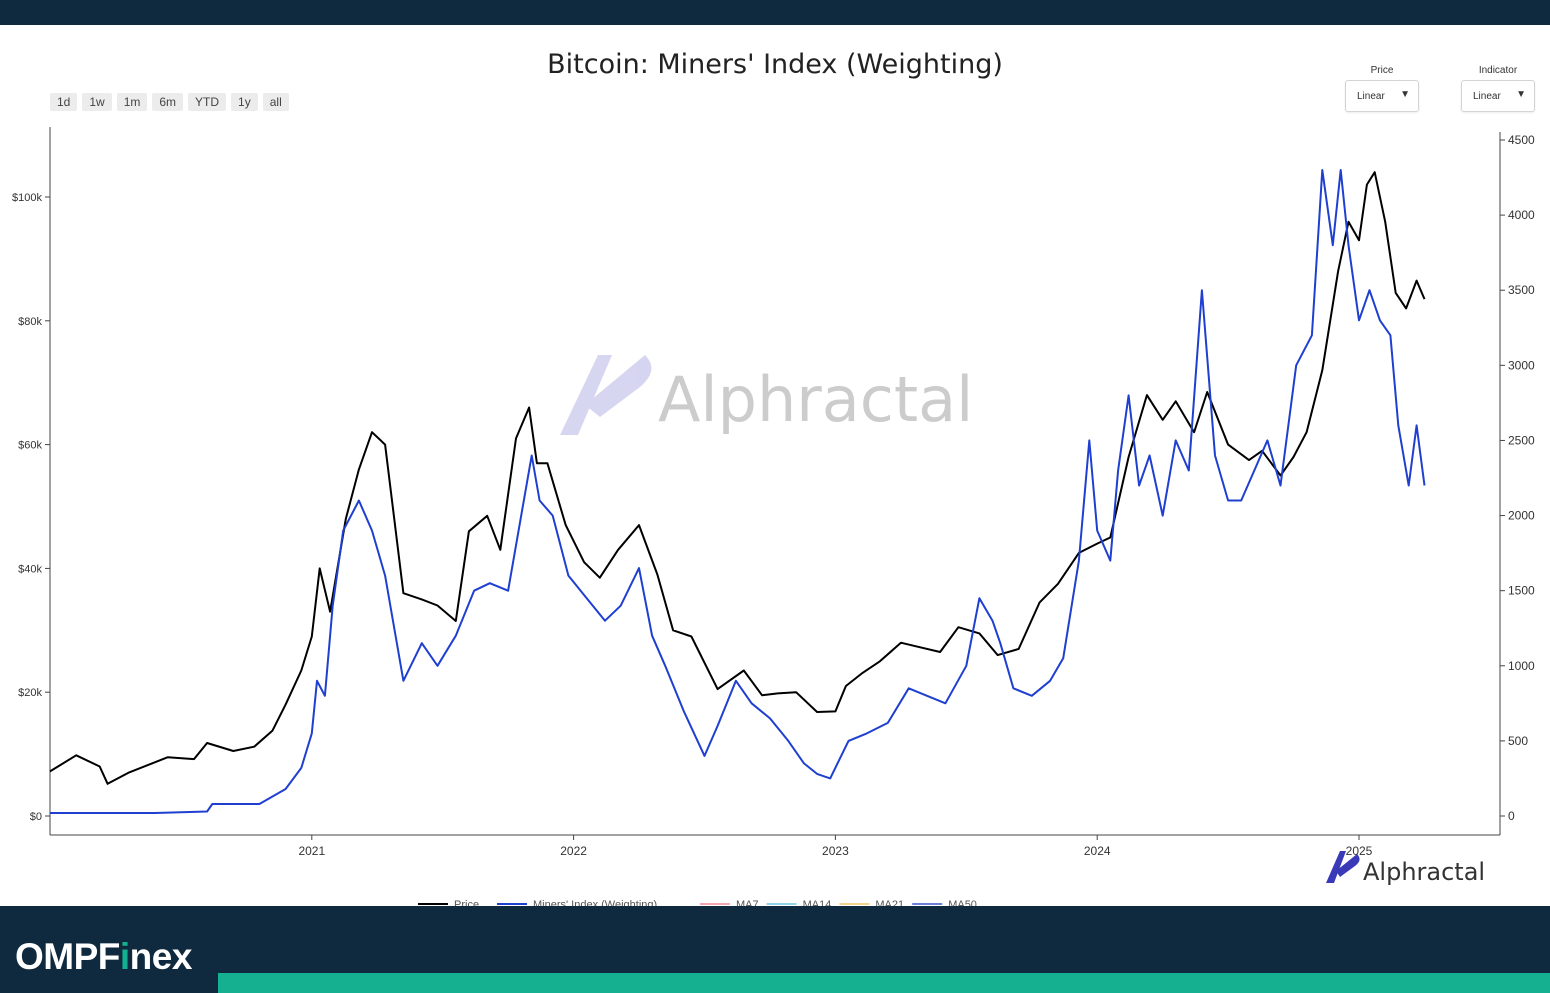  Describe the element at coordinates (884, 983) in the screenshot. I see `bottom-accent-stripe` at that location.